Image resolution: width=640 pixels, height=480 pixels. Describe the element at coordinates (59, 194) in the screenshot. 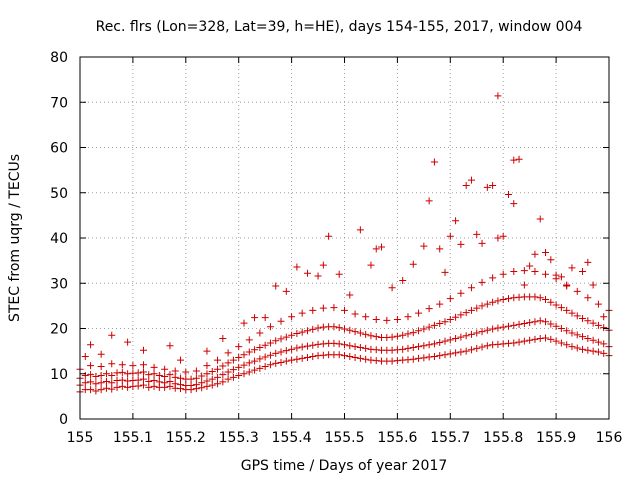

I see `y-tick-label: 50` at that location.